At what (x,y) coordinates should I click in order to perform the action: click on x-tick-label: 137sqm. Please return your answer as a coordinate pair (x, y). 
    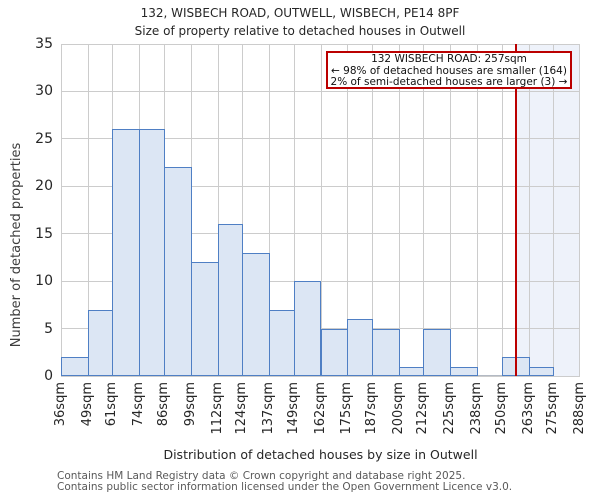
    Looking at the image, I should click on (268, 408).